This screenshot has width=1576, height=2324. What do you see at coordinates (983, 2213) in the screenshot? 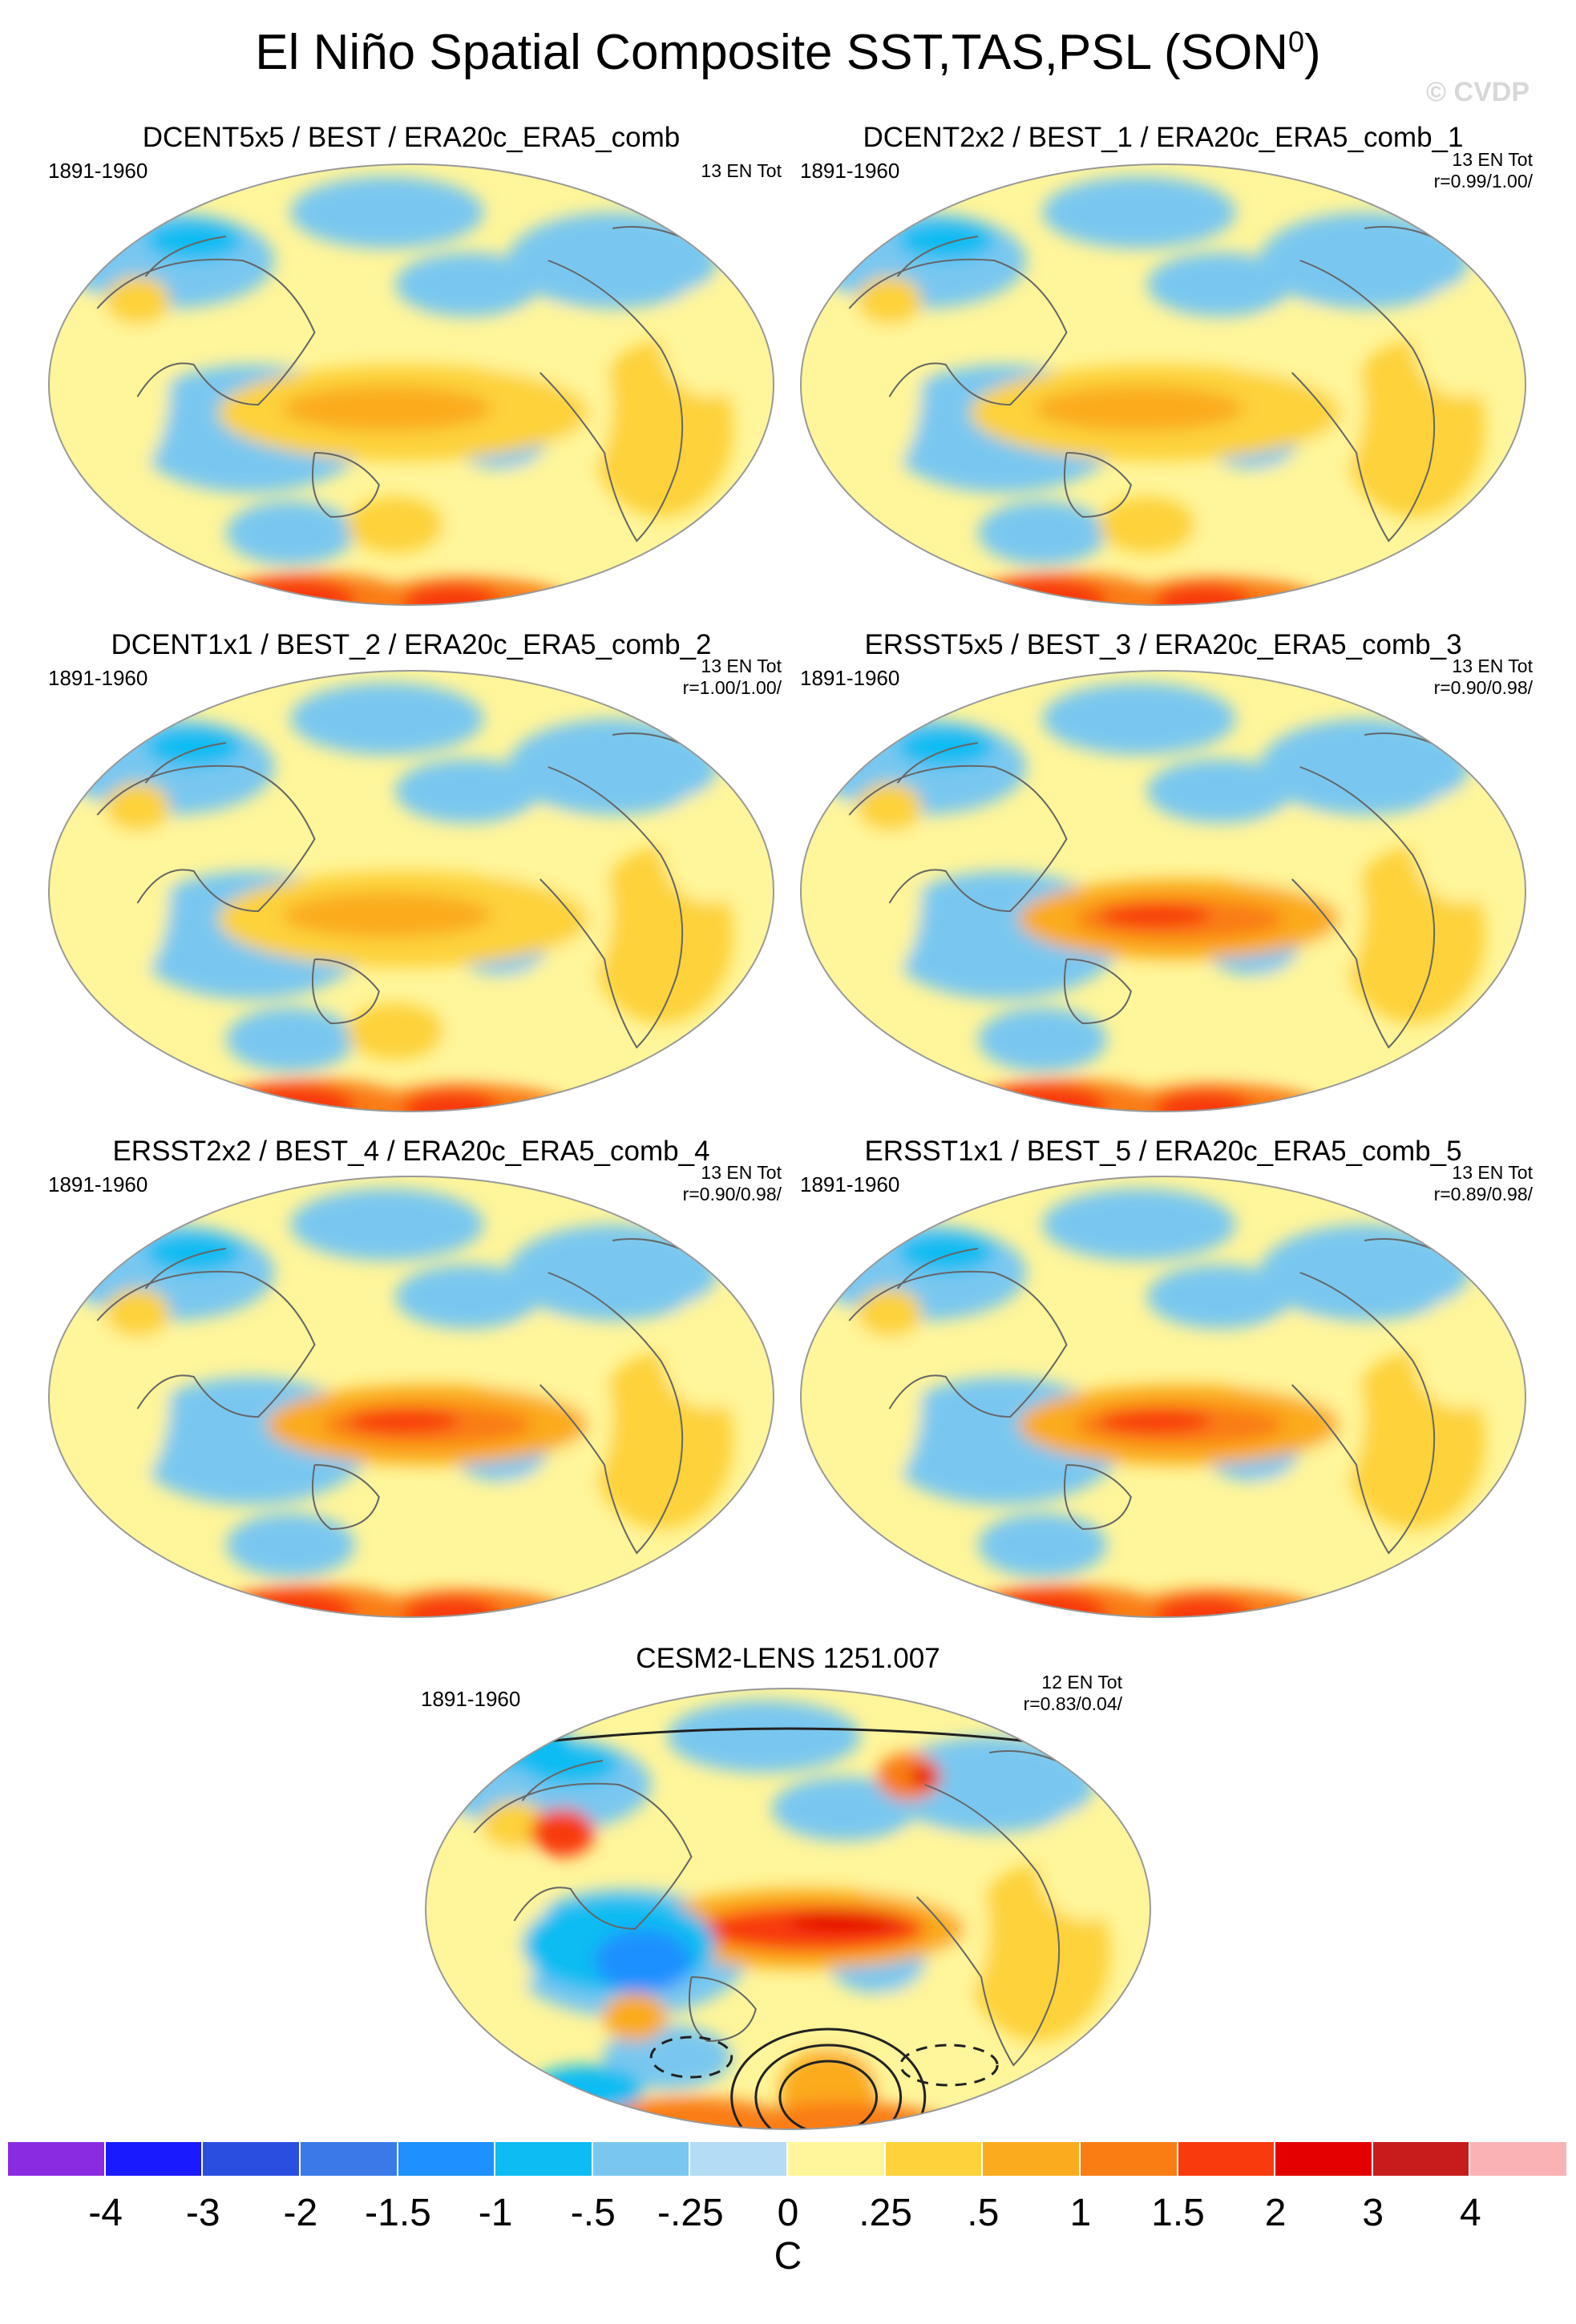
I see `colorbar-tick-label: .5` at bounding box center [983, 2213].